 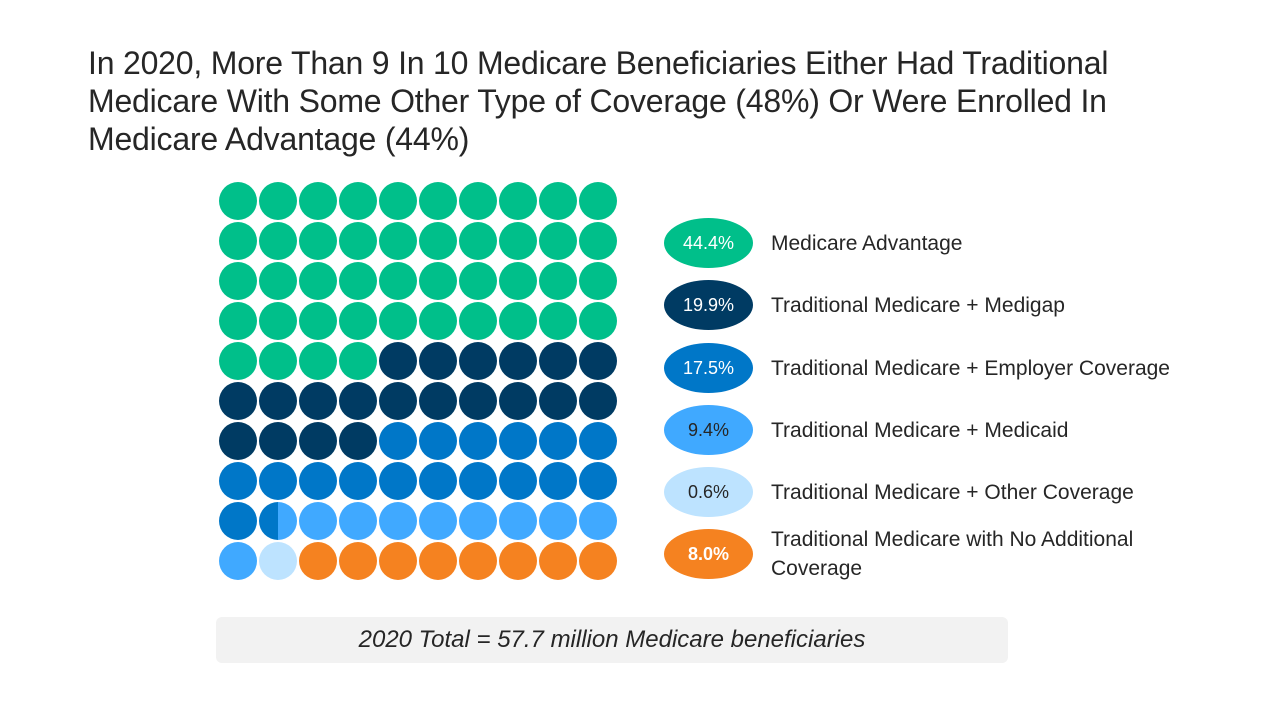 What do you see at coordinates (964, 243) in the screenshot?
I see `legend-item-medicare-advantage: 44.4% Medicare Advantage` at bounding box center [964, 243].